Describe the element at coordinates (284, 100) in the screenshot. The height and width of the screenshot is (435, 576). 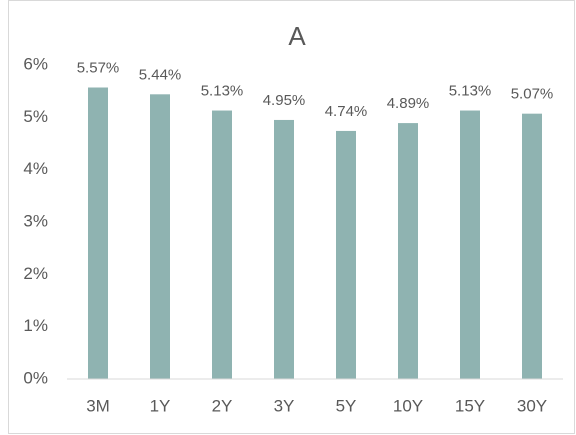
I see `data-label: 4.95%` at that location.